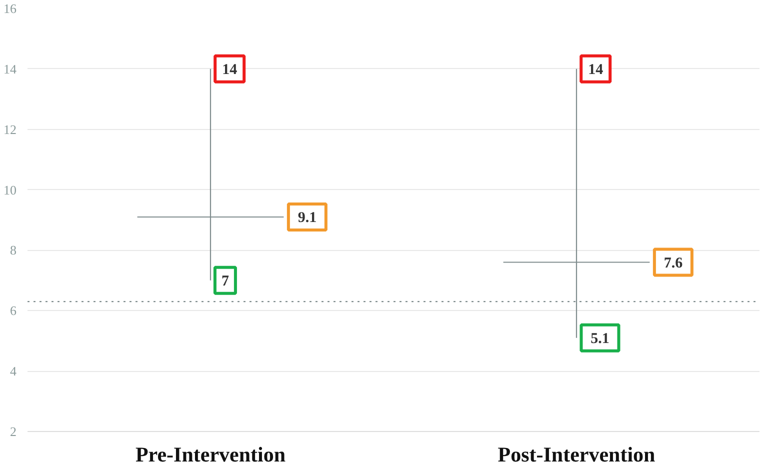 The width and height of the screenshot is (761, 469). I want to click on y-tick-label: 2, so click(13, 431).